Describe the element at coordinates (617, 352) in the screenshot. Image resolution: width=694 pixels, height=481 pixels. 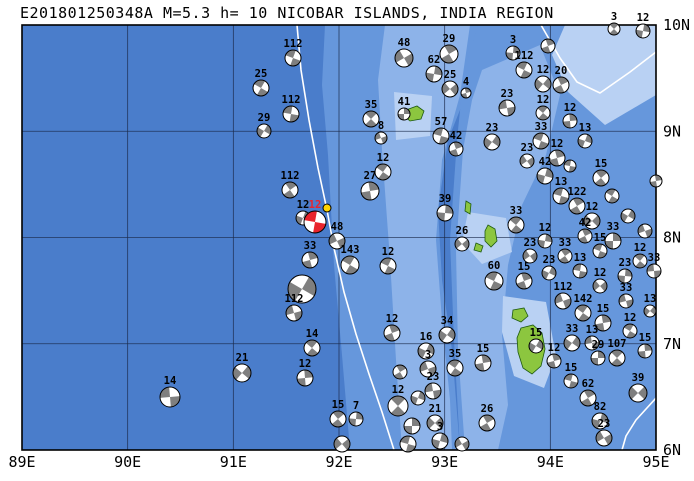
I see `beachball: 107` at that location.